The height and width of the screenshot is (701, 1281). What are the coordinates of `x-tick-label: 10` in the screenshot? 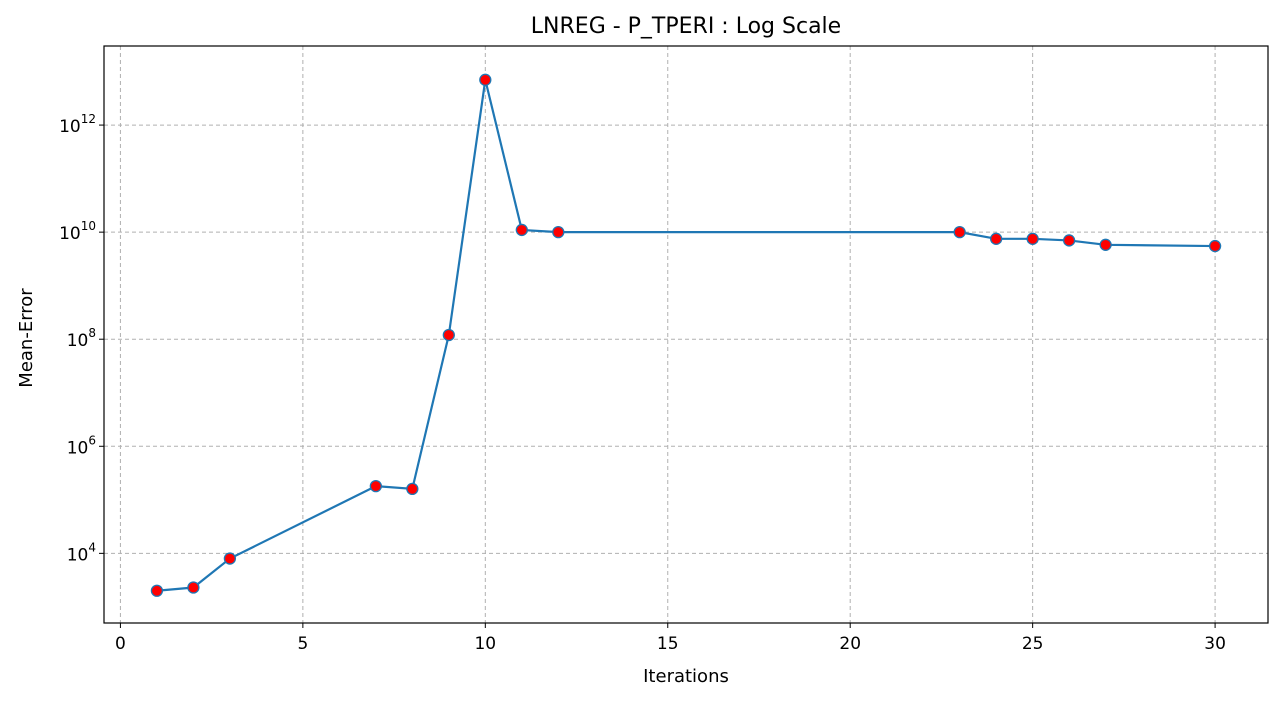 It's located at (485, 644).